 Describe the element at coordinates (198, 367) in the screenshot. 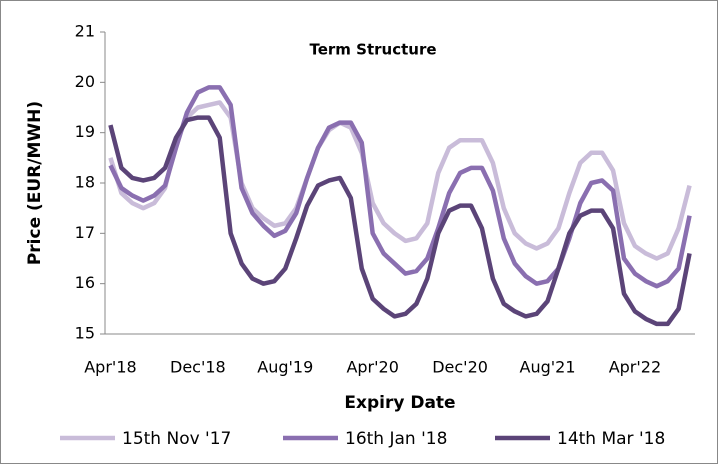

I see `x-tick-label: Dec'18` at that location.